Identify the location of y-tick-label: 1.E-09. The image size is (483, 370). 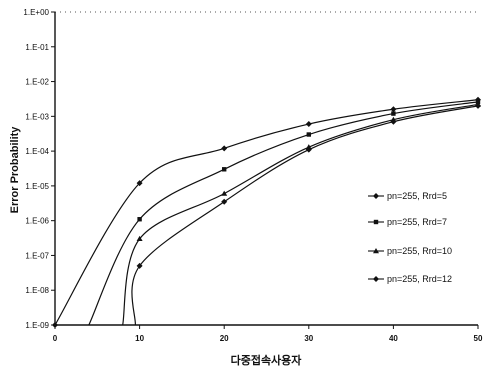
(37, 325).